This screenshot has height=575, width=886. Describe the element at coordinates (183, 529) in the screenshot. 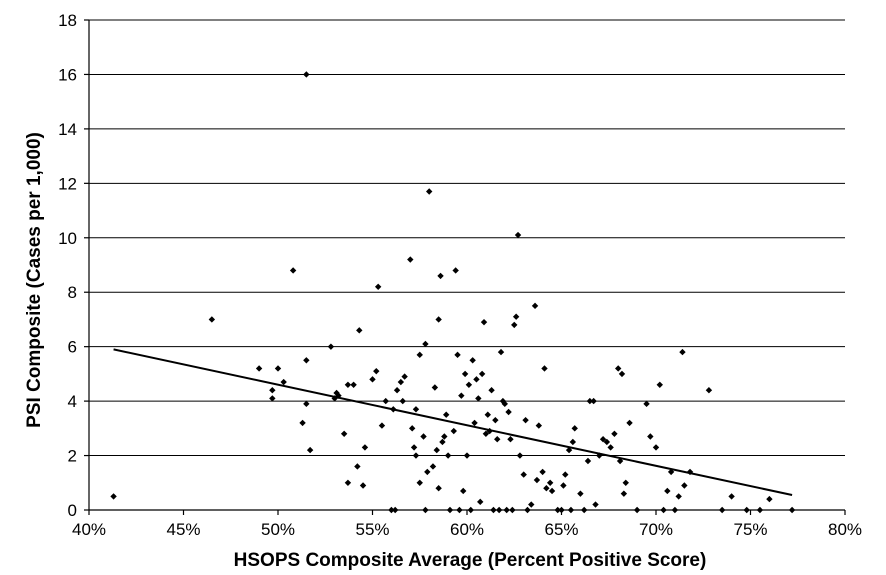

I see `x-tick-label: 45%` at that location.